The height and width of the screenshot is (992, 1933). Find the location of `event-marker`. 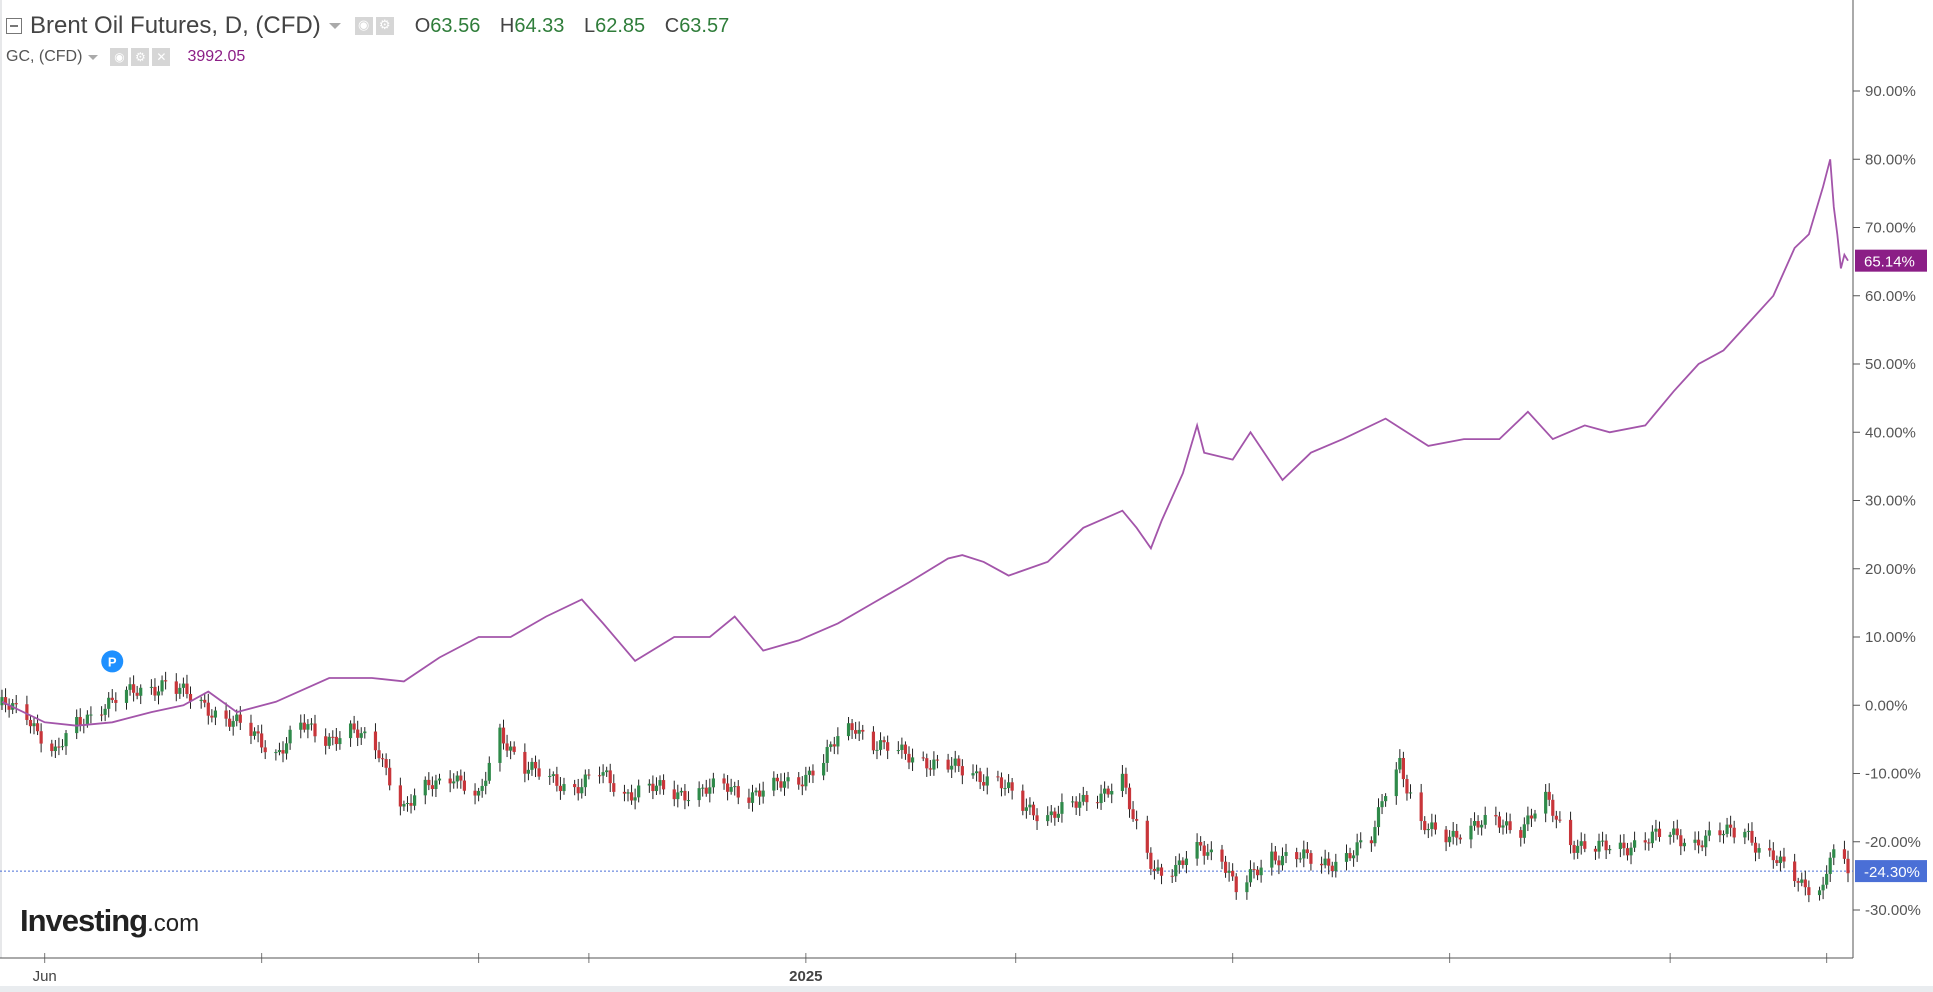

event-marker is located at coordinates (112, 661).